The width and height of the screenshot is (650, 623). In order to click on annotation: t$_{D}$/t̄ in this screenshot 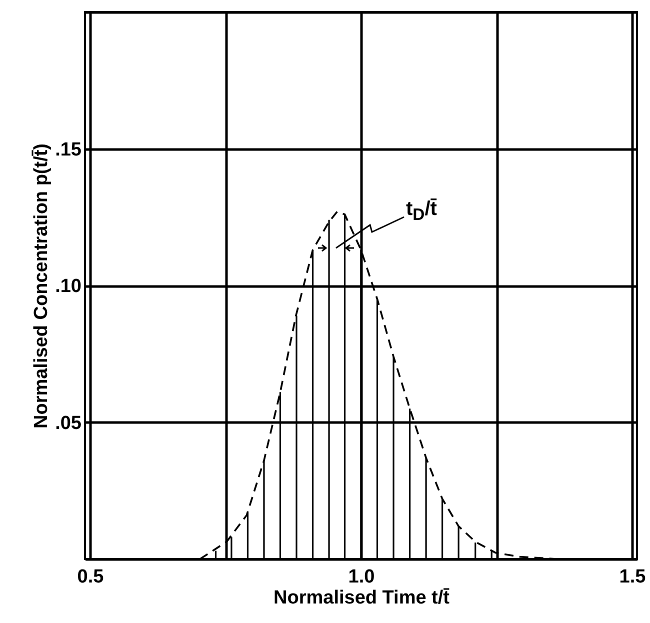, I will do `click(421, 211)`.